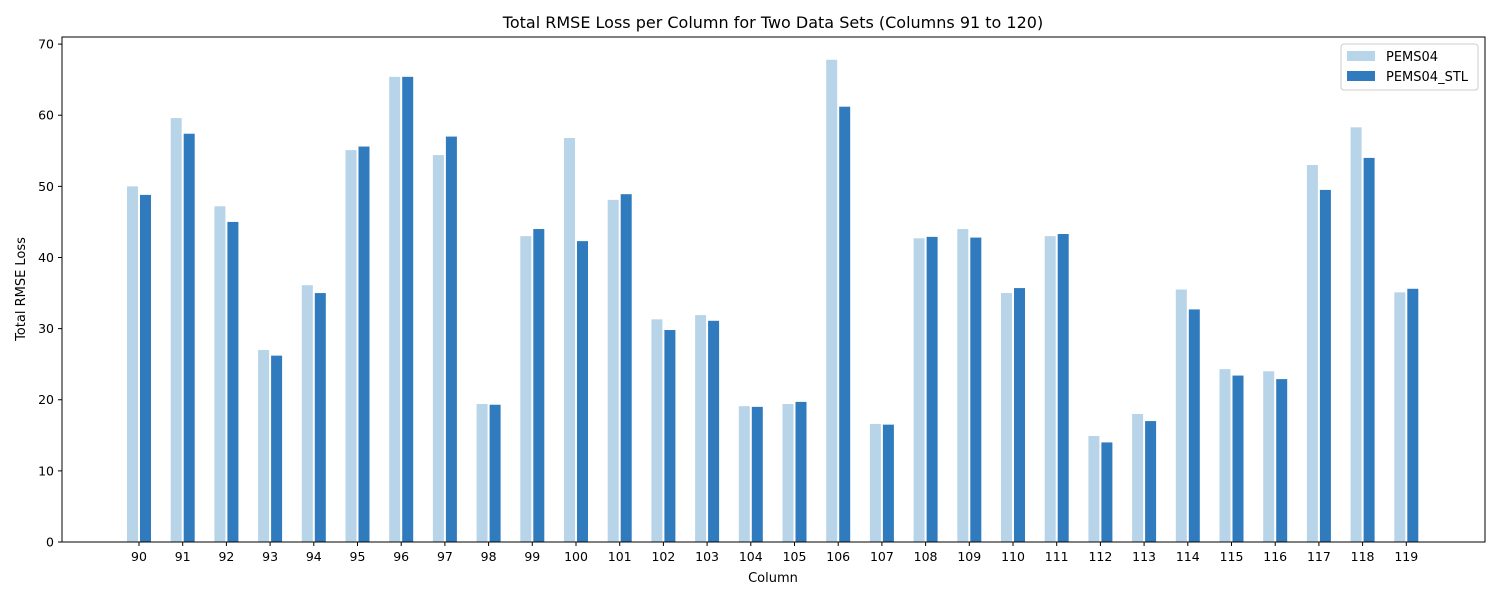 The height and width of the screenshot is (600, 1500). What do you see at coordinates (46, 399) in the screenshot?
I see `y-tick-label: 20` at bounding box center [46, 399].